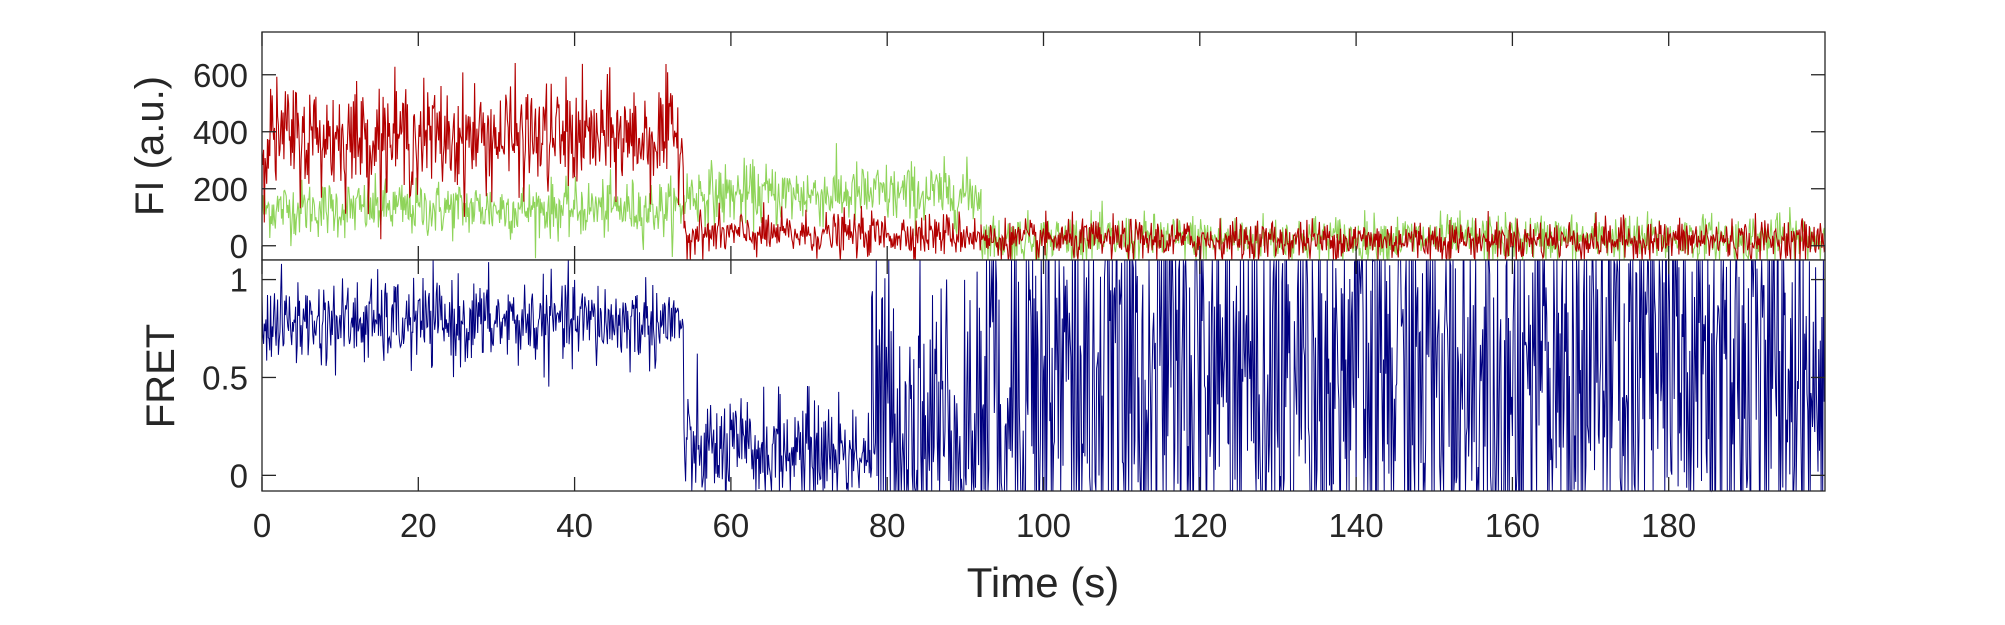 The width and height of the screenshot is (2005, 625). I want to click on x-tick-label: 0, so click(262, 525).